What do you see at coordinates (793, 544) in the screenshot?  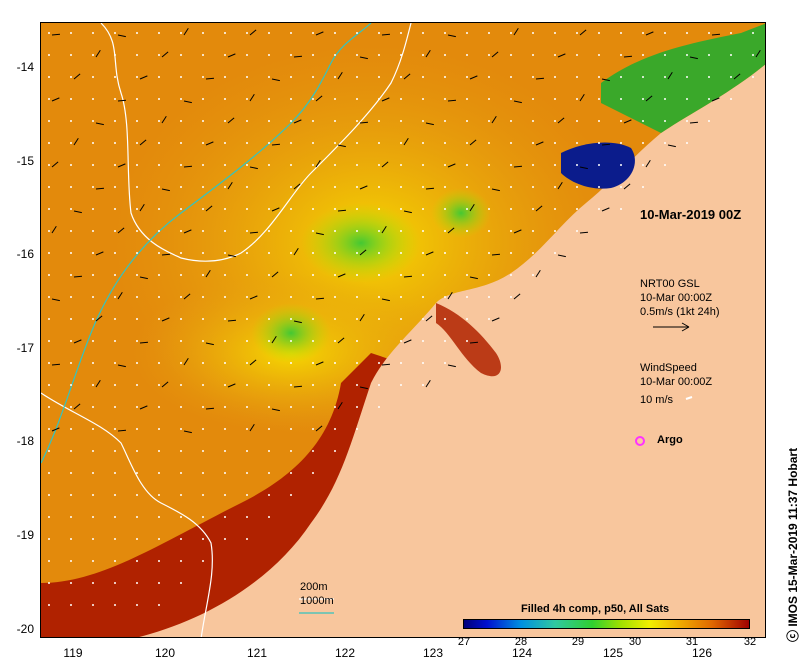 I see `imos-credit: ⓒ IMOS 15-Mar-2019 11:37 Hobart` at bounding box center [793, 544].